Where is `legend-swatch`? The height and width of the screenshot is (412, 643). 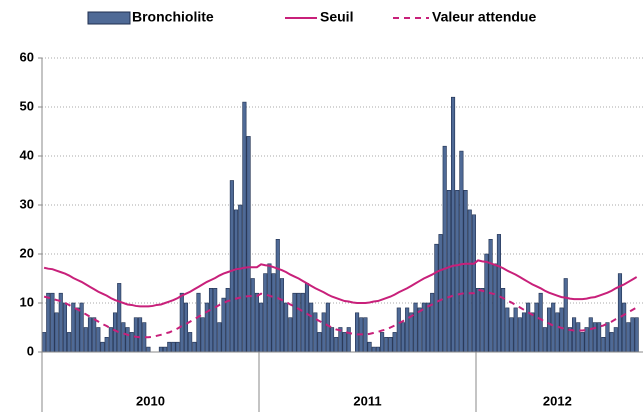
legend-swatch is located at coordinates (109, 18).